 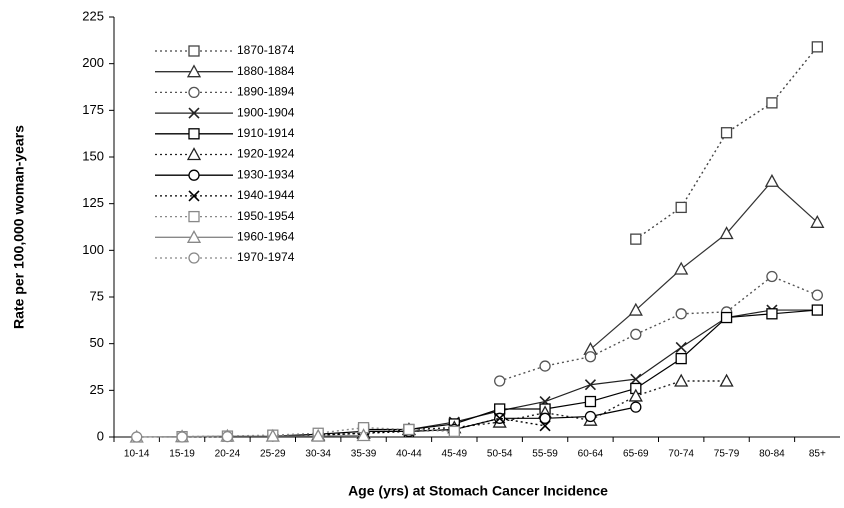 I want to click on x-axis-title: Age (yrs) at Stomach Cancer Incidence, so click(x=478, y=491).